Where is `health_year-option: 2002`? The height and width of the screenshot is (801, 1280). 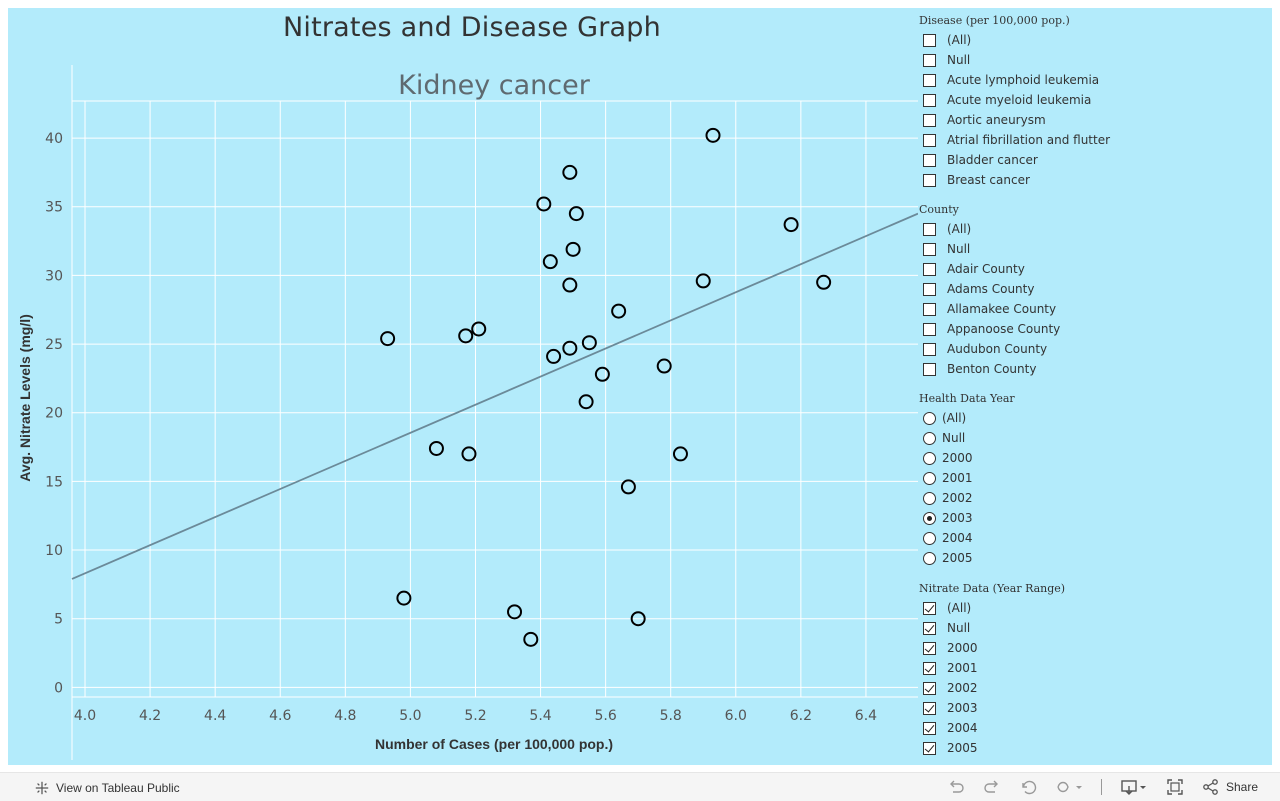
health_year-option: 2002 is located at coordinates (1089, 498).